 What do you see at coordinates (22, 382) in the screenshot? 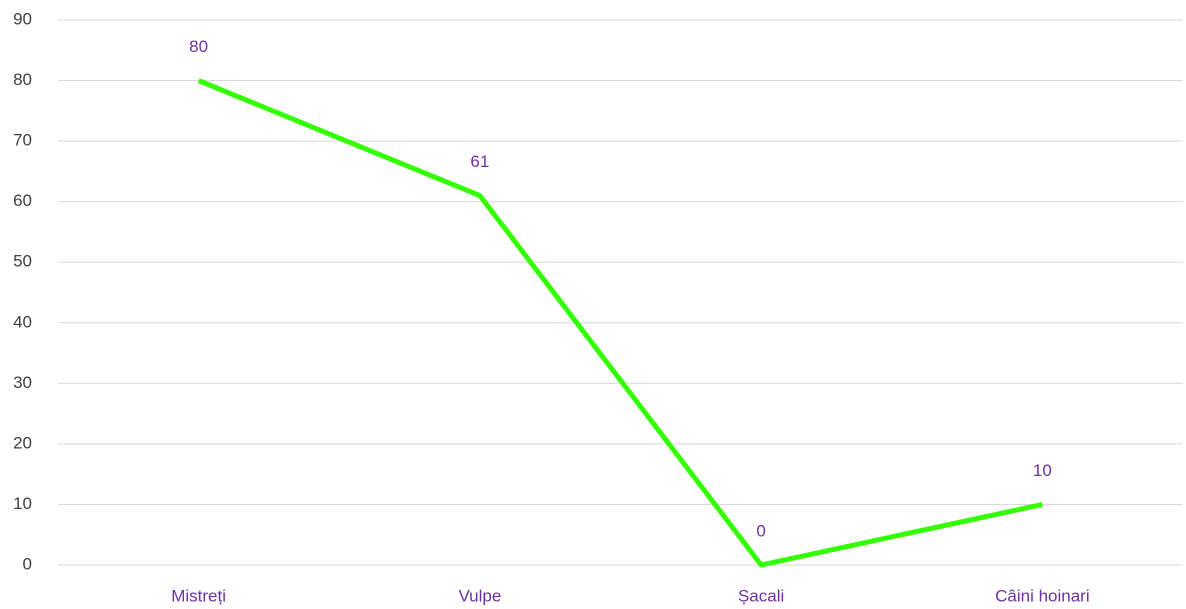
I see `y-tick-label: 30` at bounding box center [22, 382].